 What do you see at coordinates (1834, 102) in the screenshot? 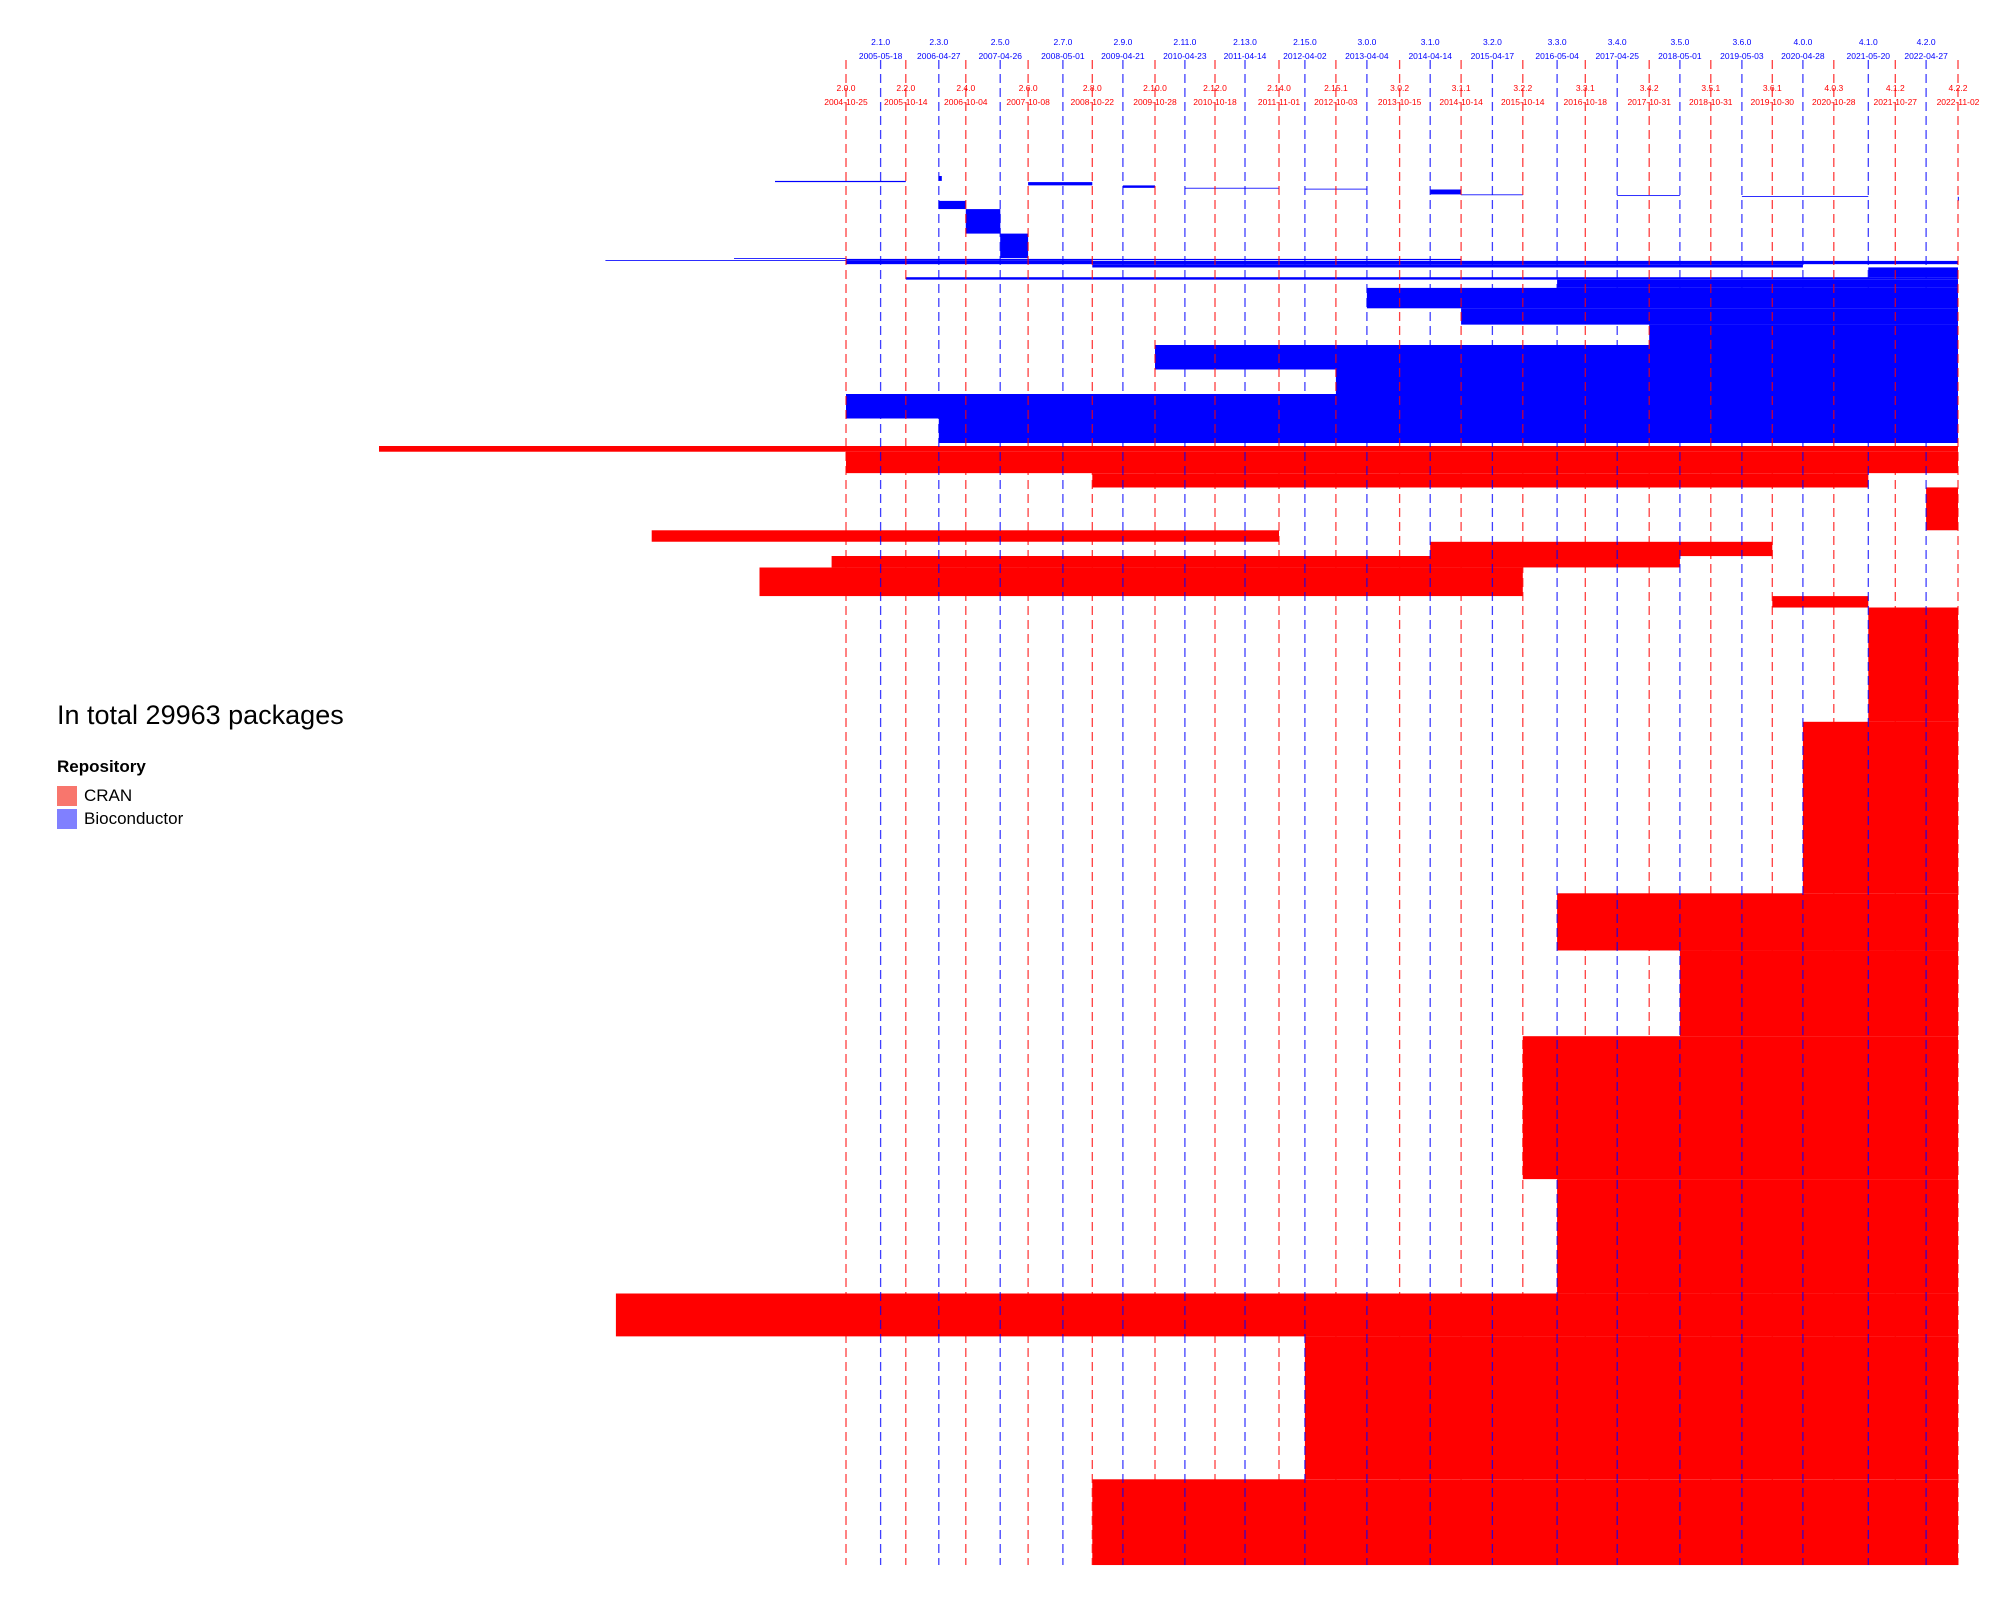
I see `bottom-release-date-16: 2020-10-28` at bounding box center [1834, 102].